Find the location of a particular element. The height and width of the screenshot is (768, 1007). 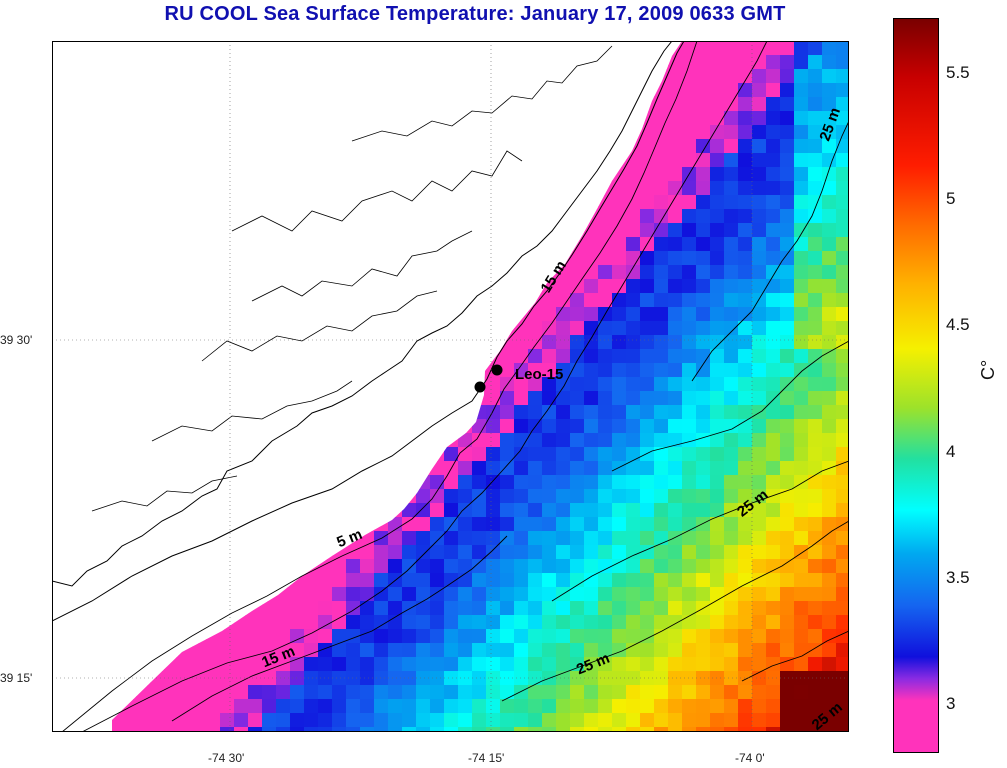

contour-25m-c is located at coordinates (770, 251).